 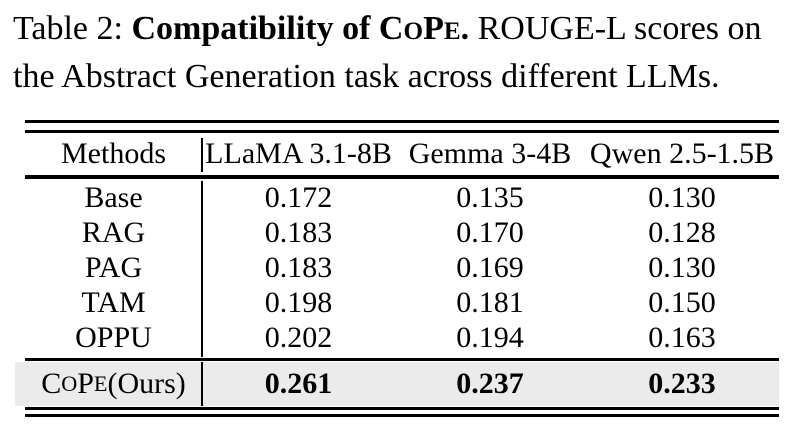 I want to click on column-separator-header, so click(x=202, y=155).